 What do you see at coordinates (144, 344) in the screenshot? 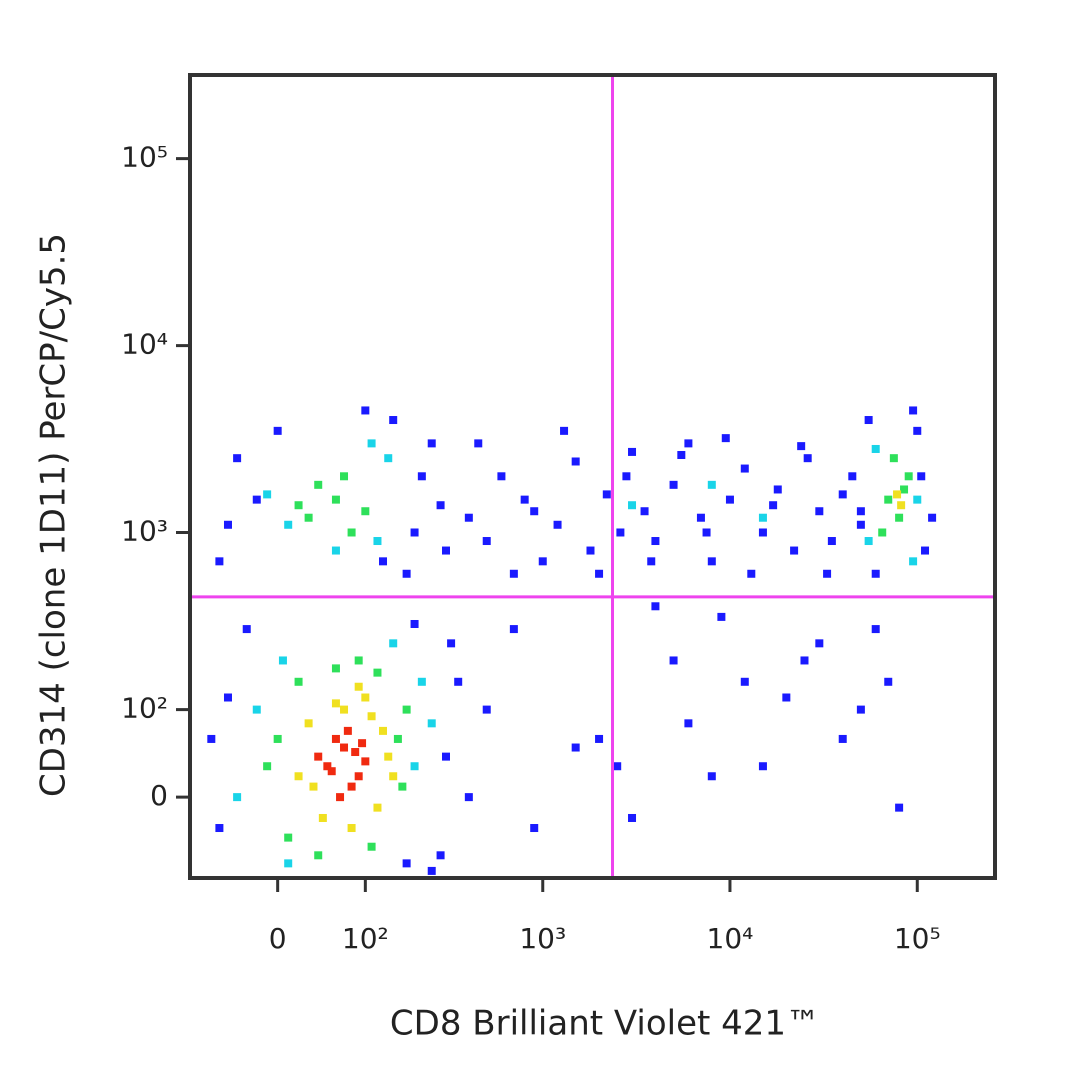
I see `y-tick-label: 10⁴` at bounding box center [144, 344].